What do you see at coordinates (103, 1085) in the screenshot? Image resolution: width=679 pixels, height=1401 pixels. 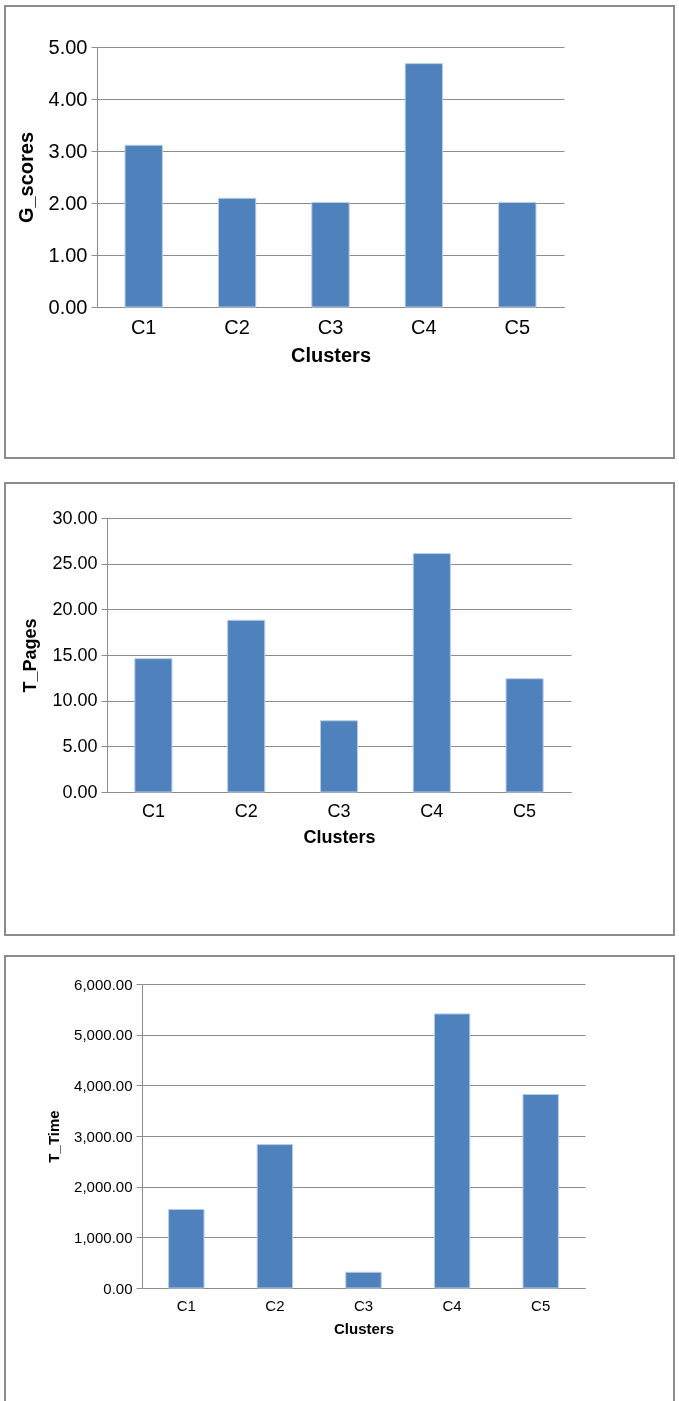 I see `y-tick-label: 4,000.00` at bounding box center [103, 1085].